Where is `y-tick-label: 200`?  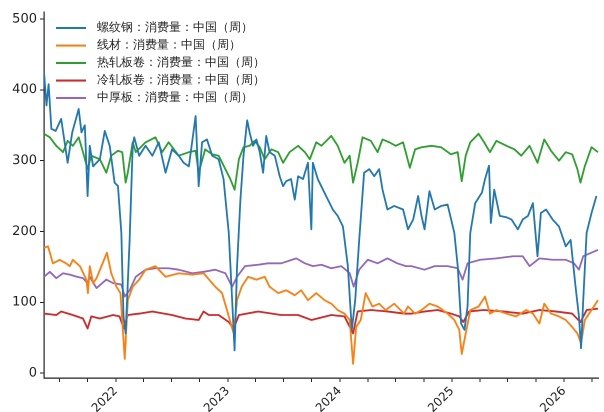 y-tick-label: 200 is located at coordinates (24, 231).